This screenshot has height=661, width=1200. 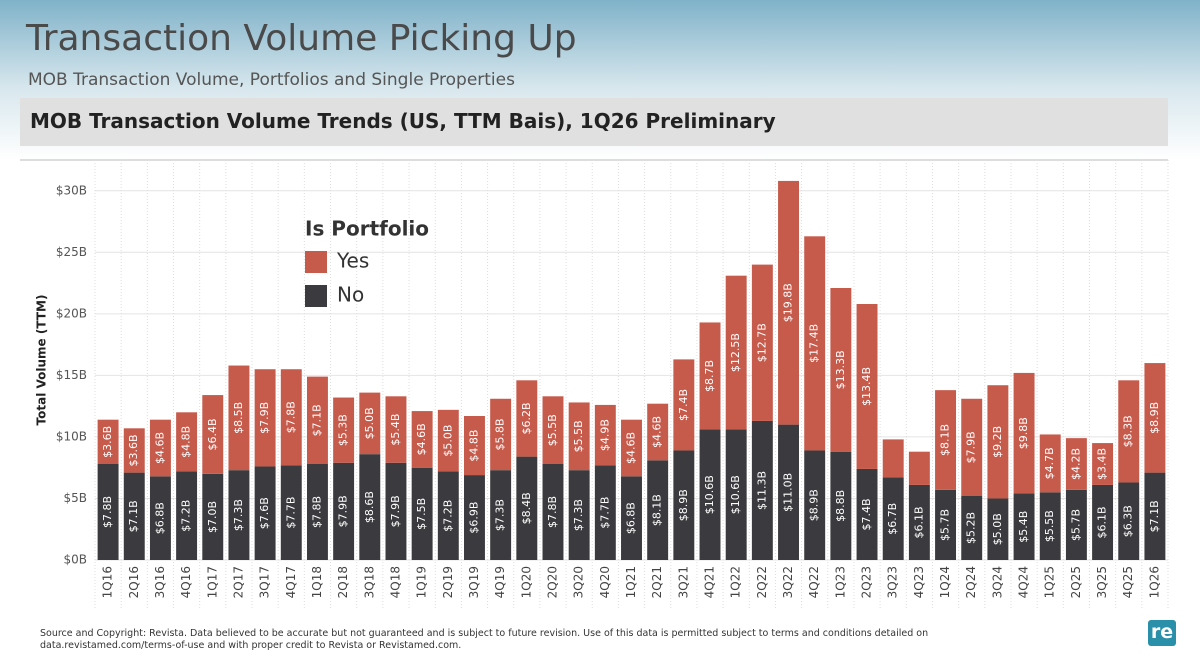 What do you see at coordinates (350, 295) in the screenshot?
I see `legend-label: No` at bounding box center [350, 295].